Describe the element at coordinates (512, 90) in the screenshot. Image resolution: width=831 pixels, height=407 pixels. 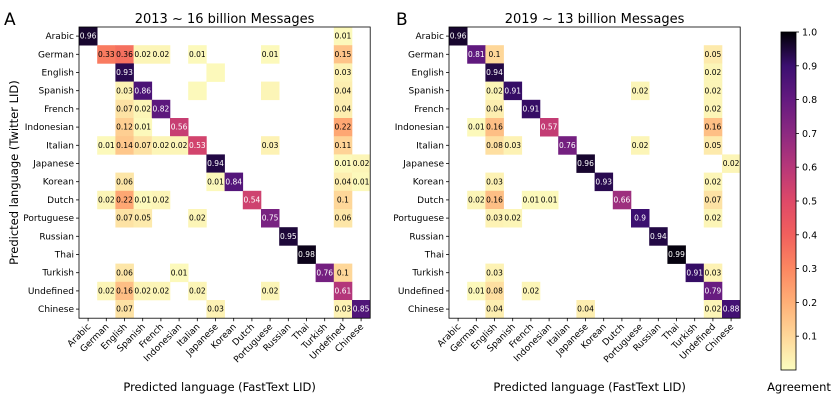
I see `cell-value-label: 0.91` at that location.